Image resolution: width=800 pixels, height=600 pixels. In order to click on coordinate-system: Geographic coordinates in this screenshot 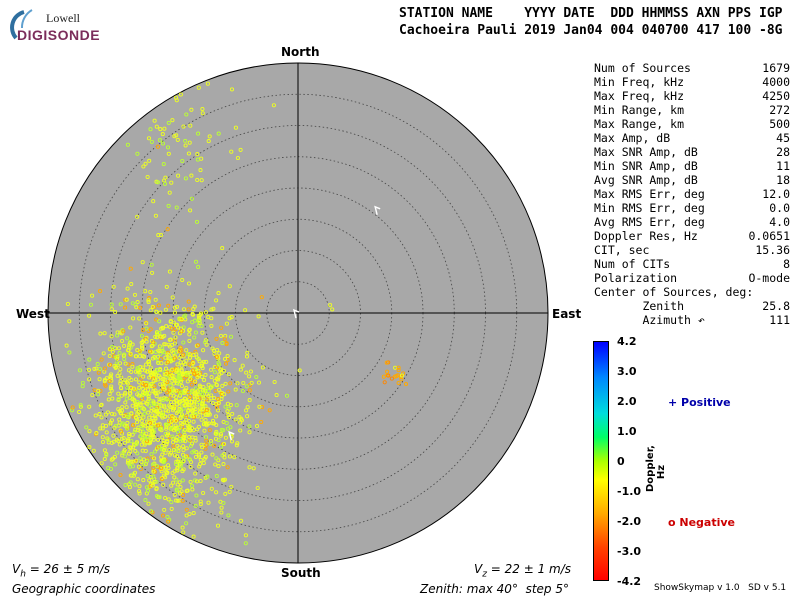, I will do `click(84, 589)`.